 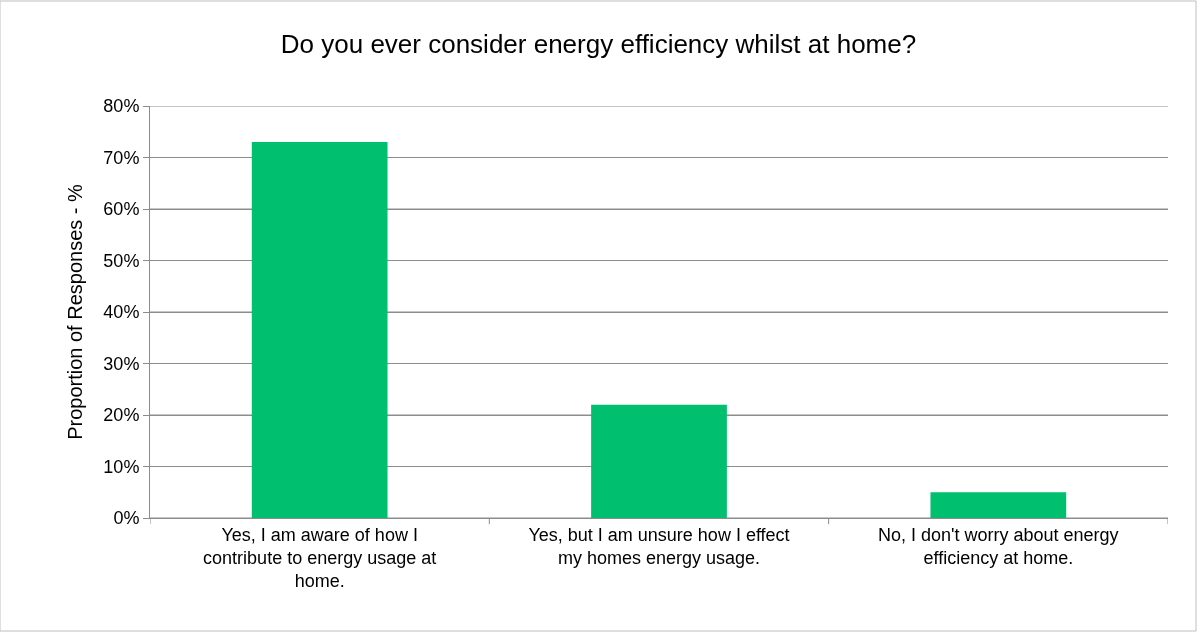 What do you see at coordinates (598, 44) in the screenshot?
I see `chart-title: Do you ever consider energy efficiency whilst at home?` at bounding box center [598, 44].